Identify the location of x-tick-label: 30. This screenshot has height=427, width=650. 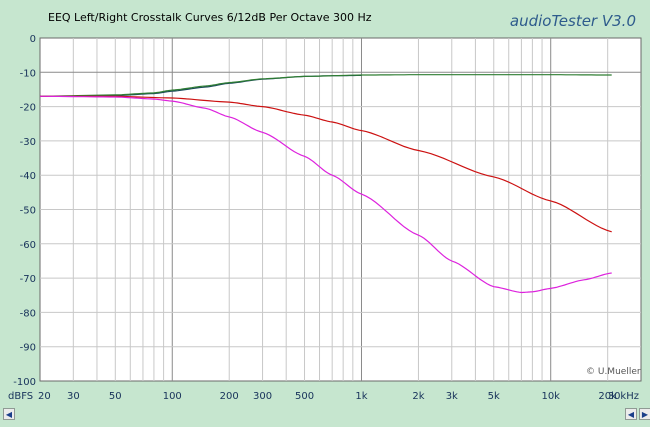
(73, 396).